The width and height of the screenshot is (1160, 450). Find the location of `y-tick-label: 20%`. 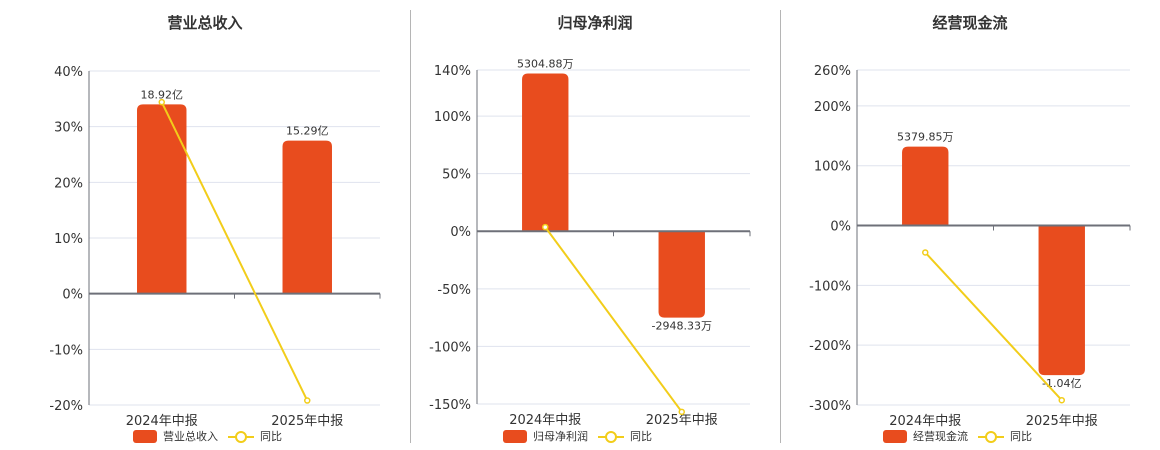

y-tick-label: 20% is located at coordinates (68, 183).